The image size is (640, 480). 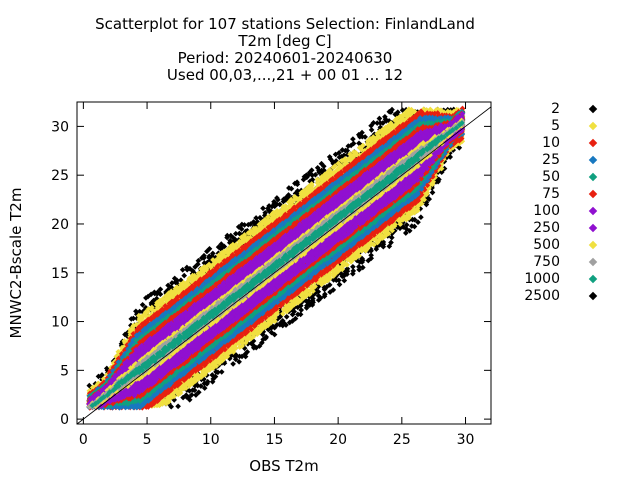 I want to click on chart-title-line-4: Used 00,03,...,21 + 00 01 ... 12, so click(x=285, y=75).